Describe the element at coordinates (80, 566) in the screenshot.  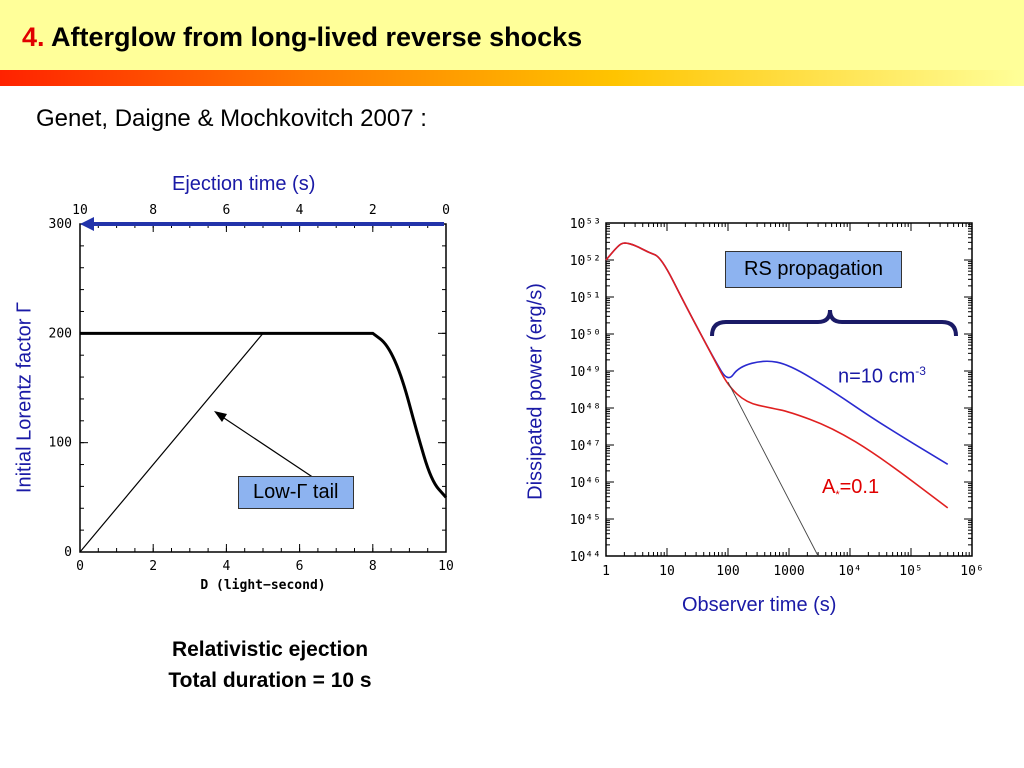
I see `x-tick-label: 0` at that location.